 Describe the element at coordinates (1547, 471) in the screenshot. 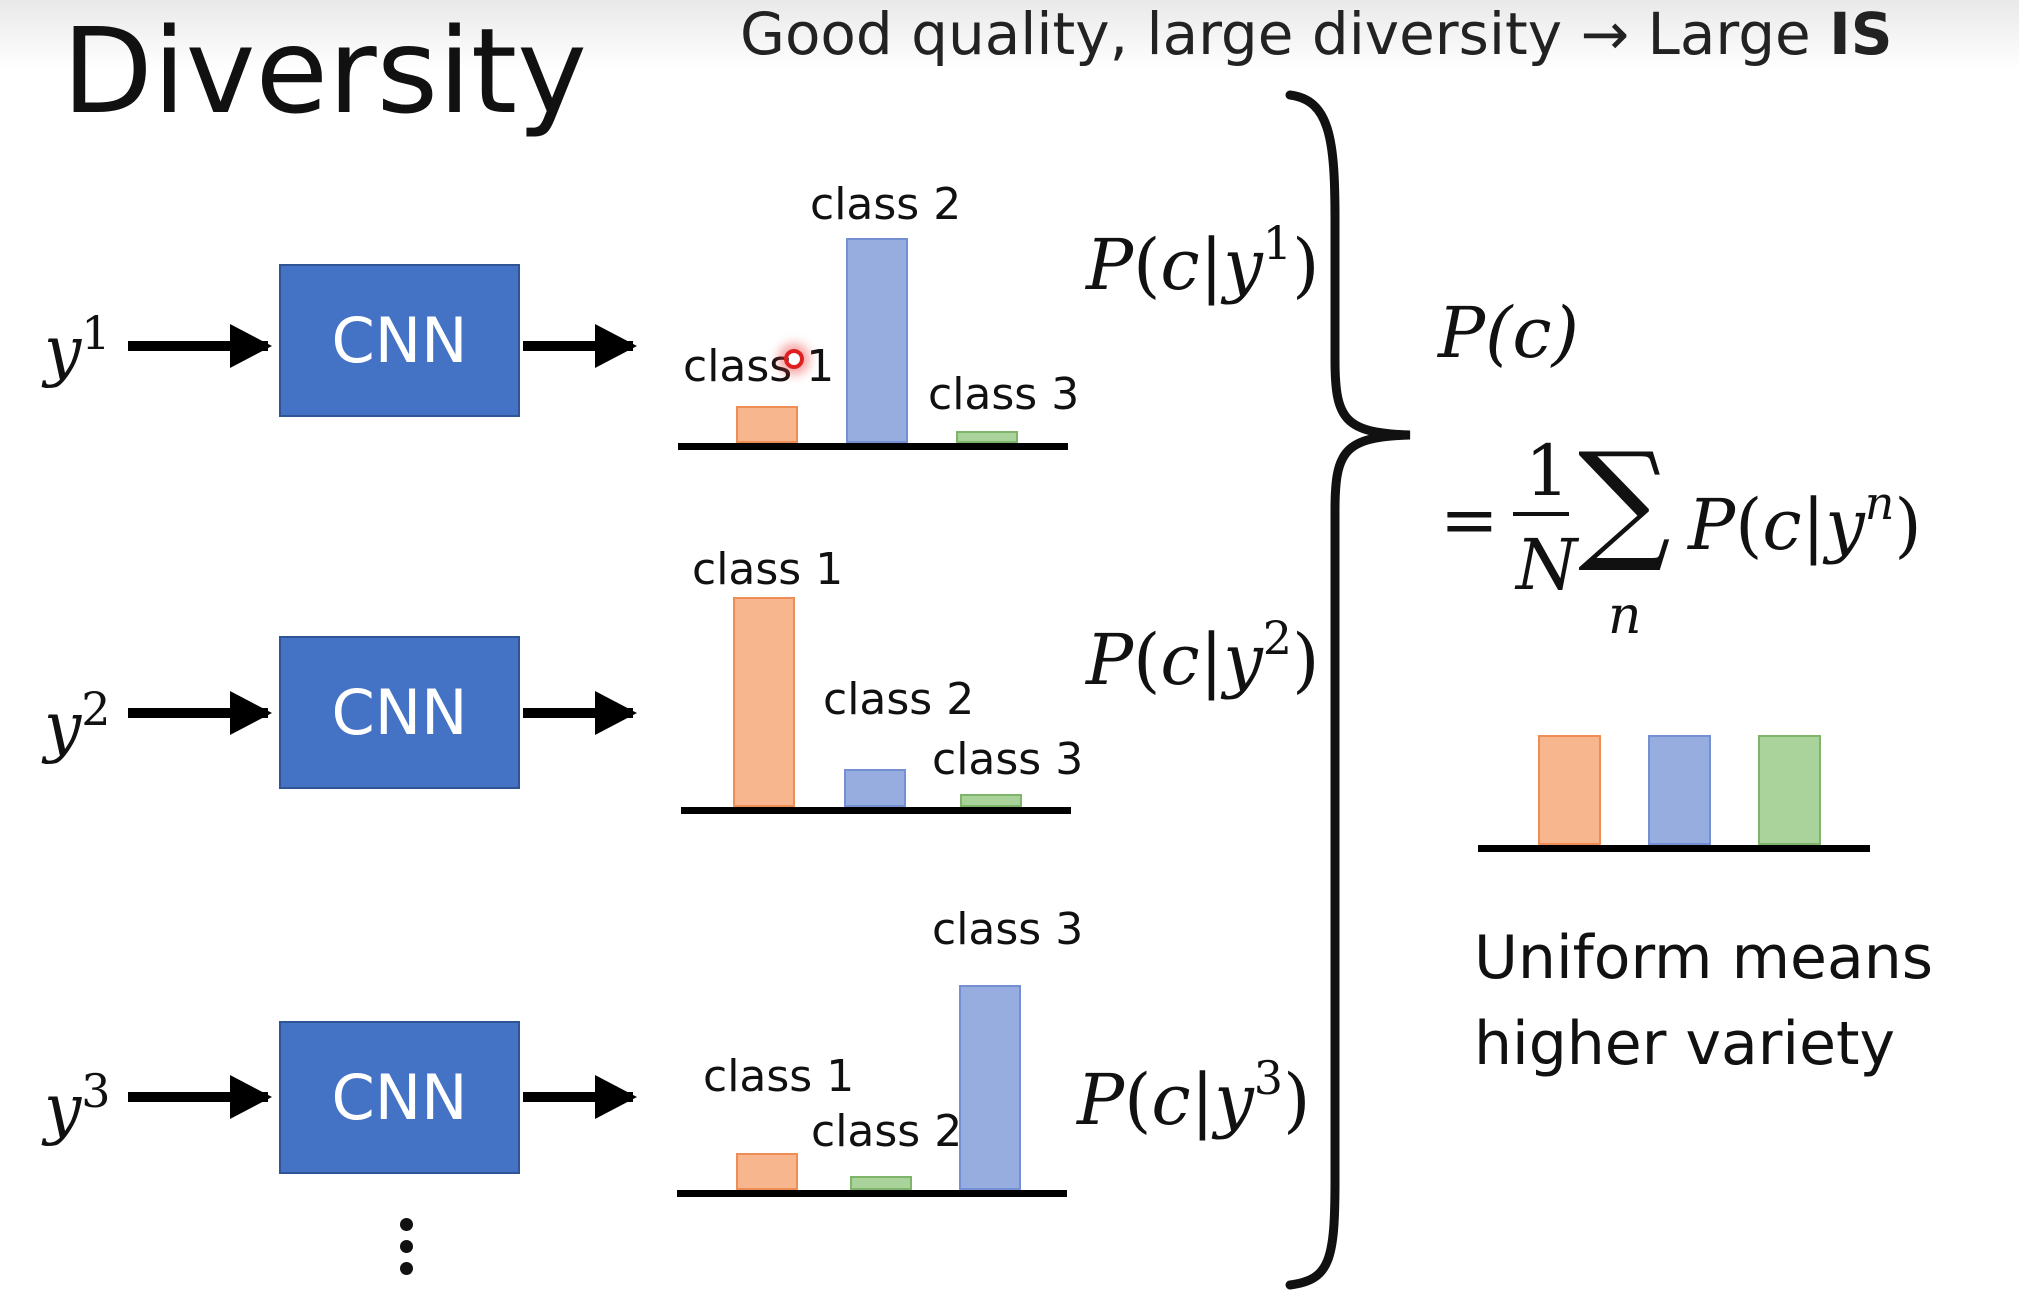

I see `fraction-numerator: 1` at that location.